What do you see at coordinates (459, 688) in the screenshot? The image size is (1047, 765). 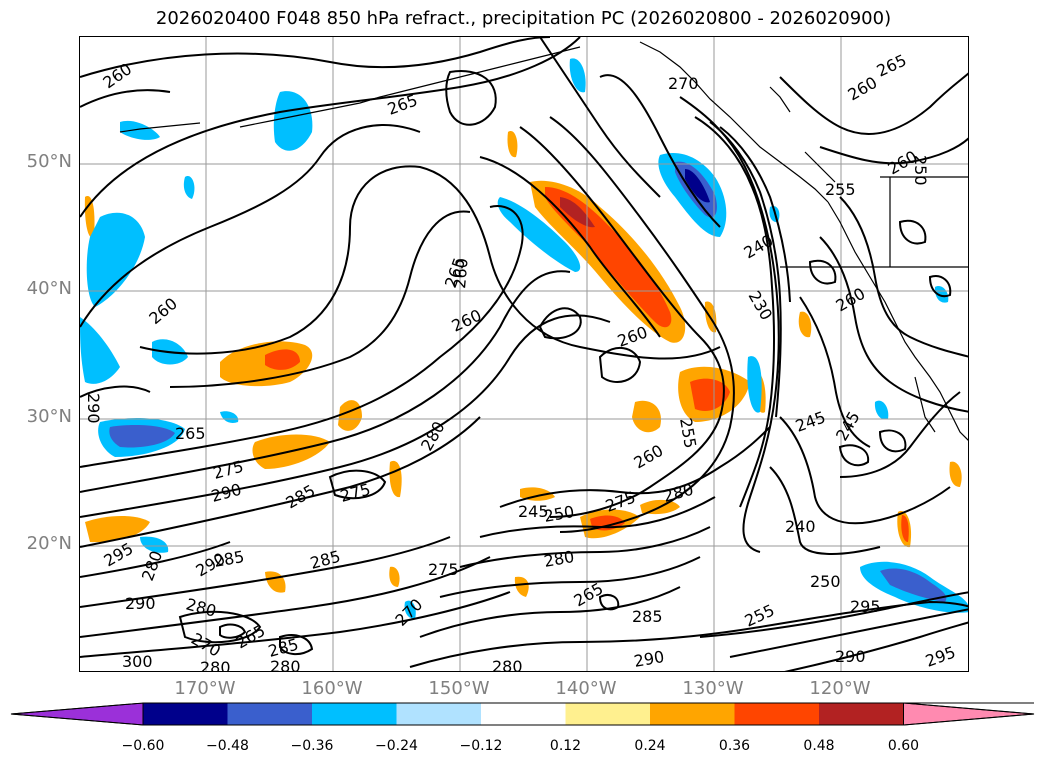 I see `lon-label-150w: 150°W` at bounding box center [459, 688].